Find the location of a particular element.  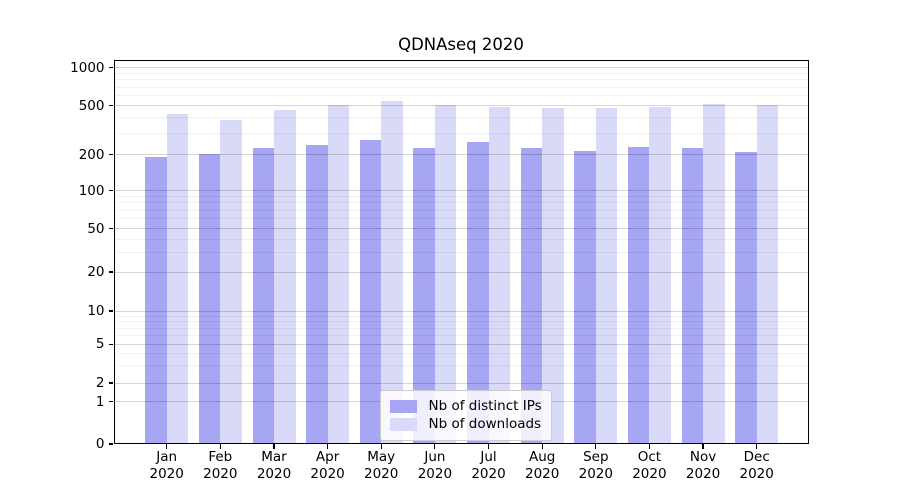

x-tick-label-month: Mar is located at coordinates (274, 457).